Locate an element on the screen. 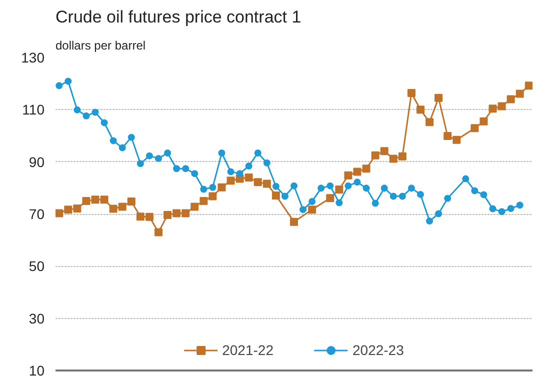 The width and height of the screenshot is (550, 376). y-tick-label: 90 is located at coordinates (36, 162).